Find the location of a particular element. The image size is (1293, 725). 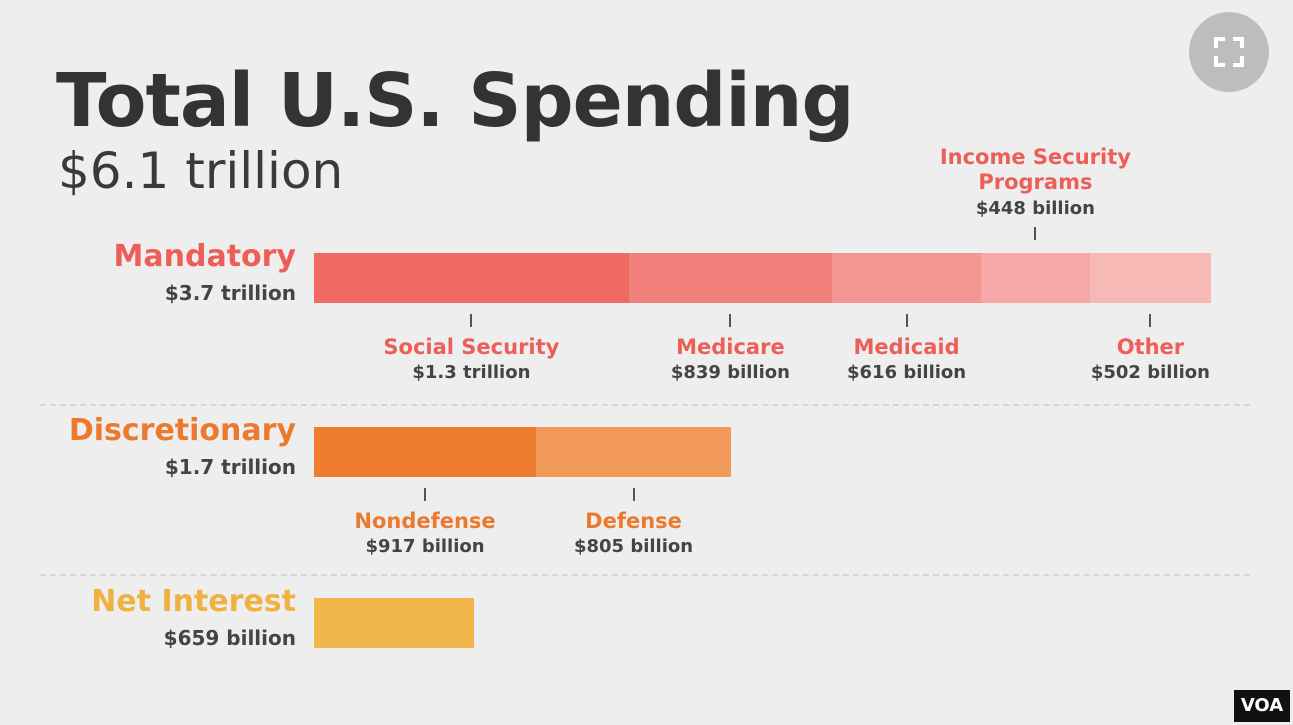

group-name: Discretionary is located at coordinates (182, 430).